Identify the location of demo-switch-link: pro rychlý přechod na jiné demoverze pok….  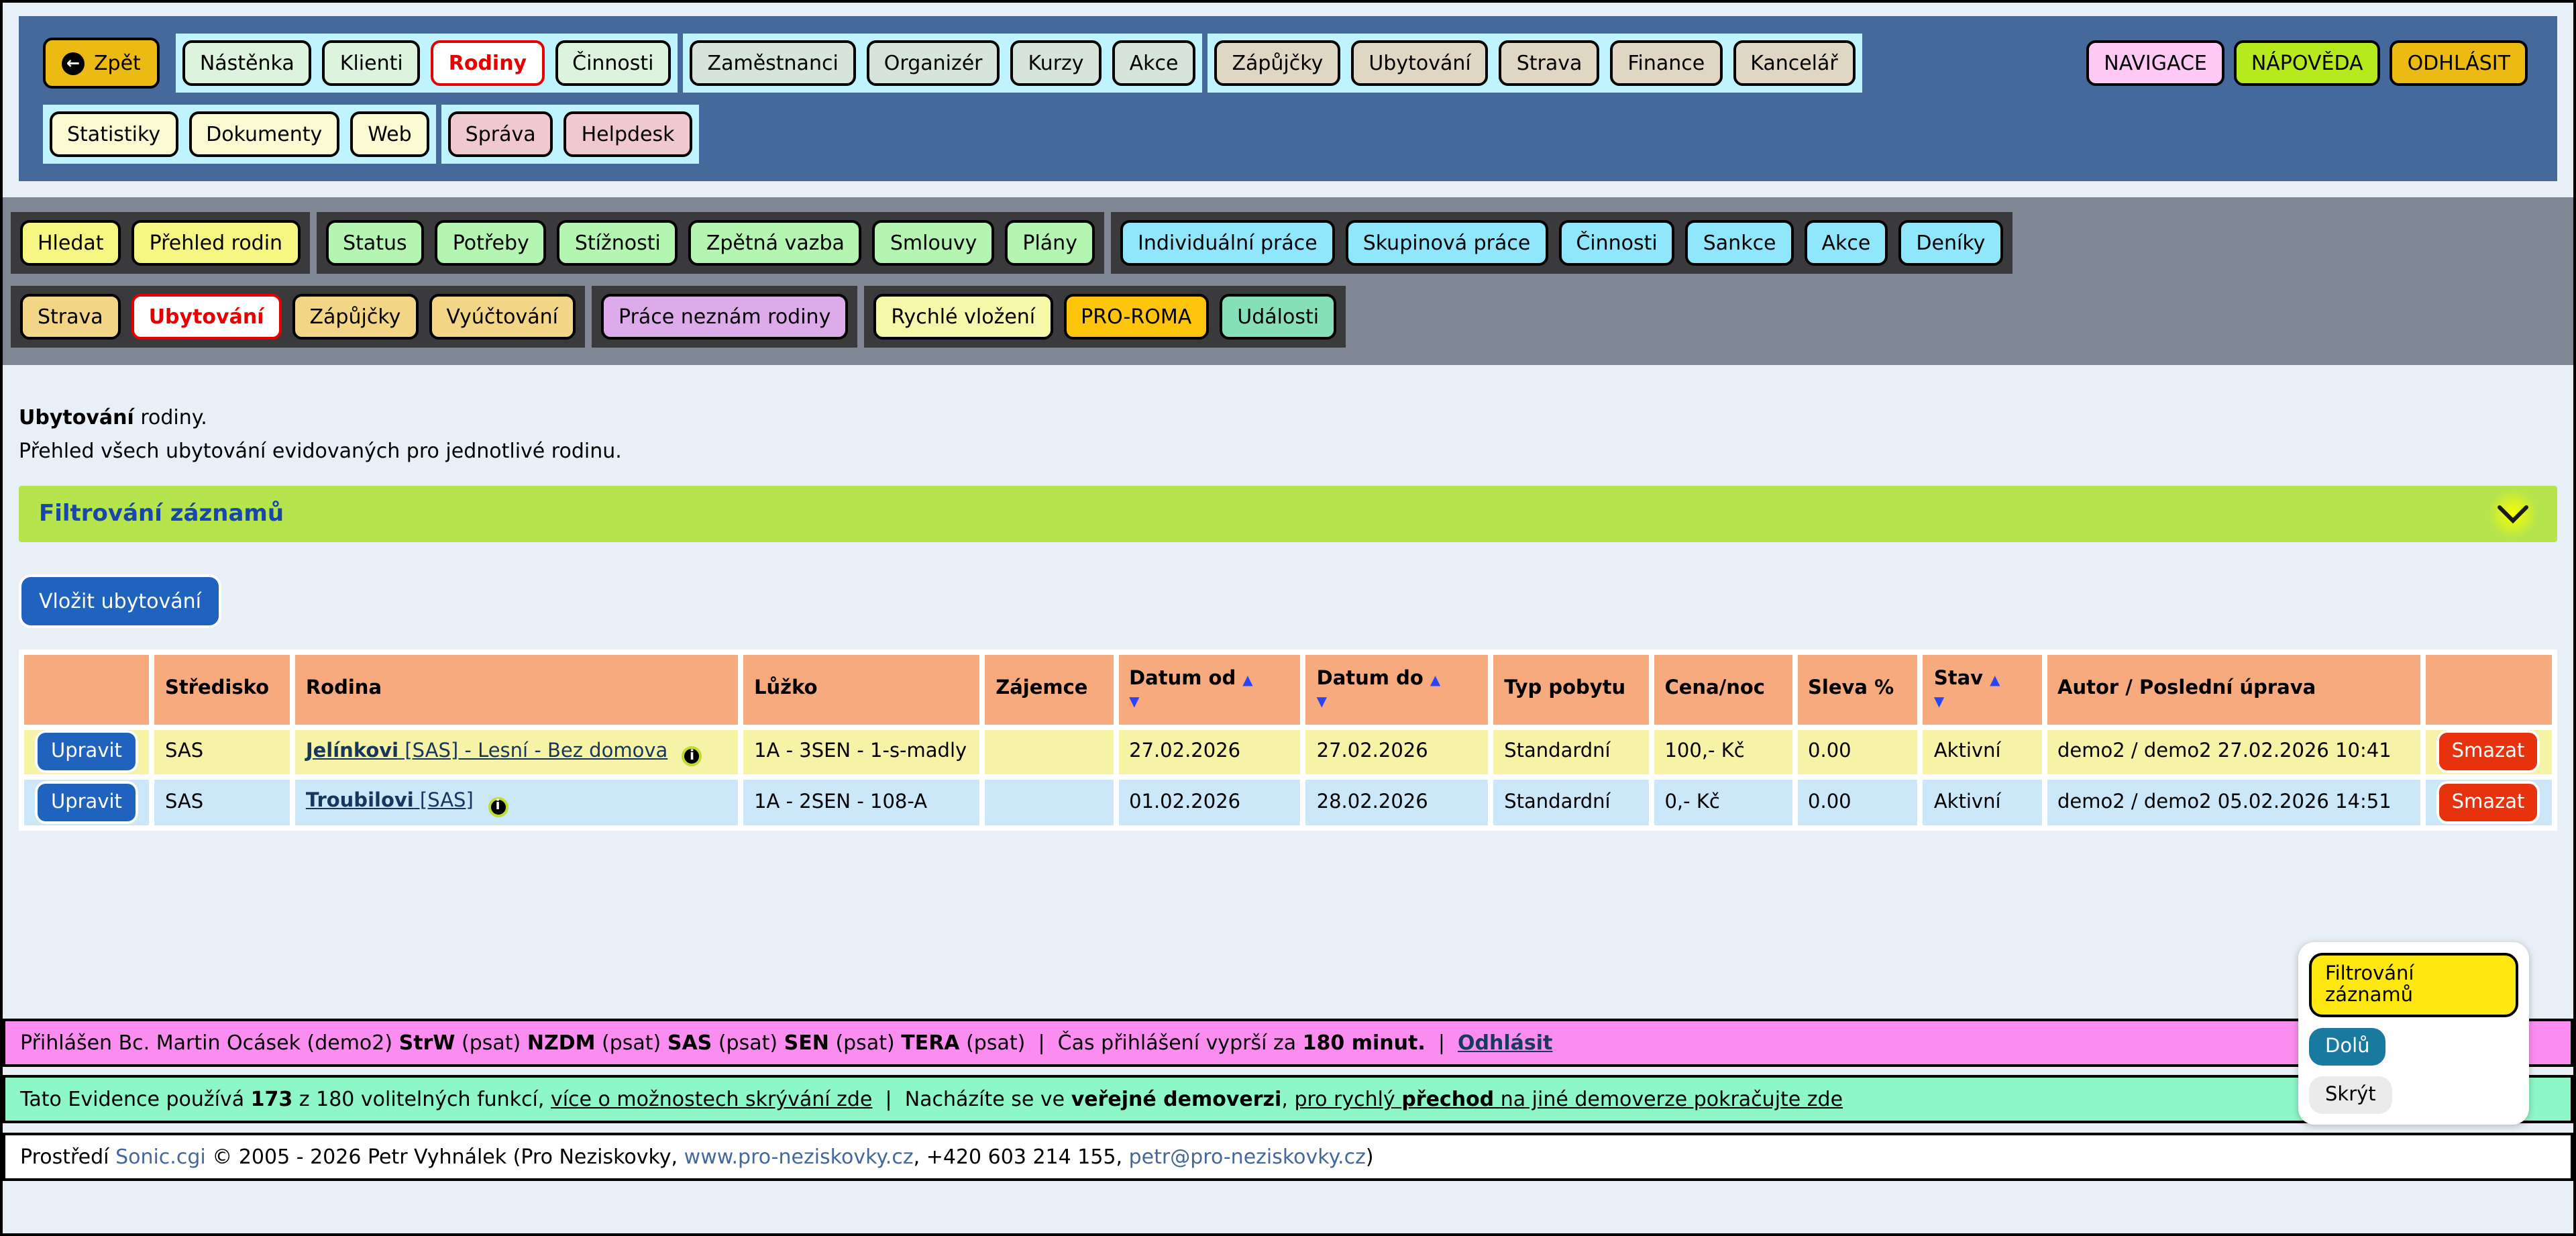
(1568, 1099).